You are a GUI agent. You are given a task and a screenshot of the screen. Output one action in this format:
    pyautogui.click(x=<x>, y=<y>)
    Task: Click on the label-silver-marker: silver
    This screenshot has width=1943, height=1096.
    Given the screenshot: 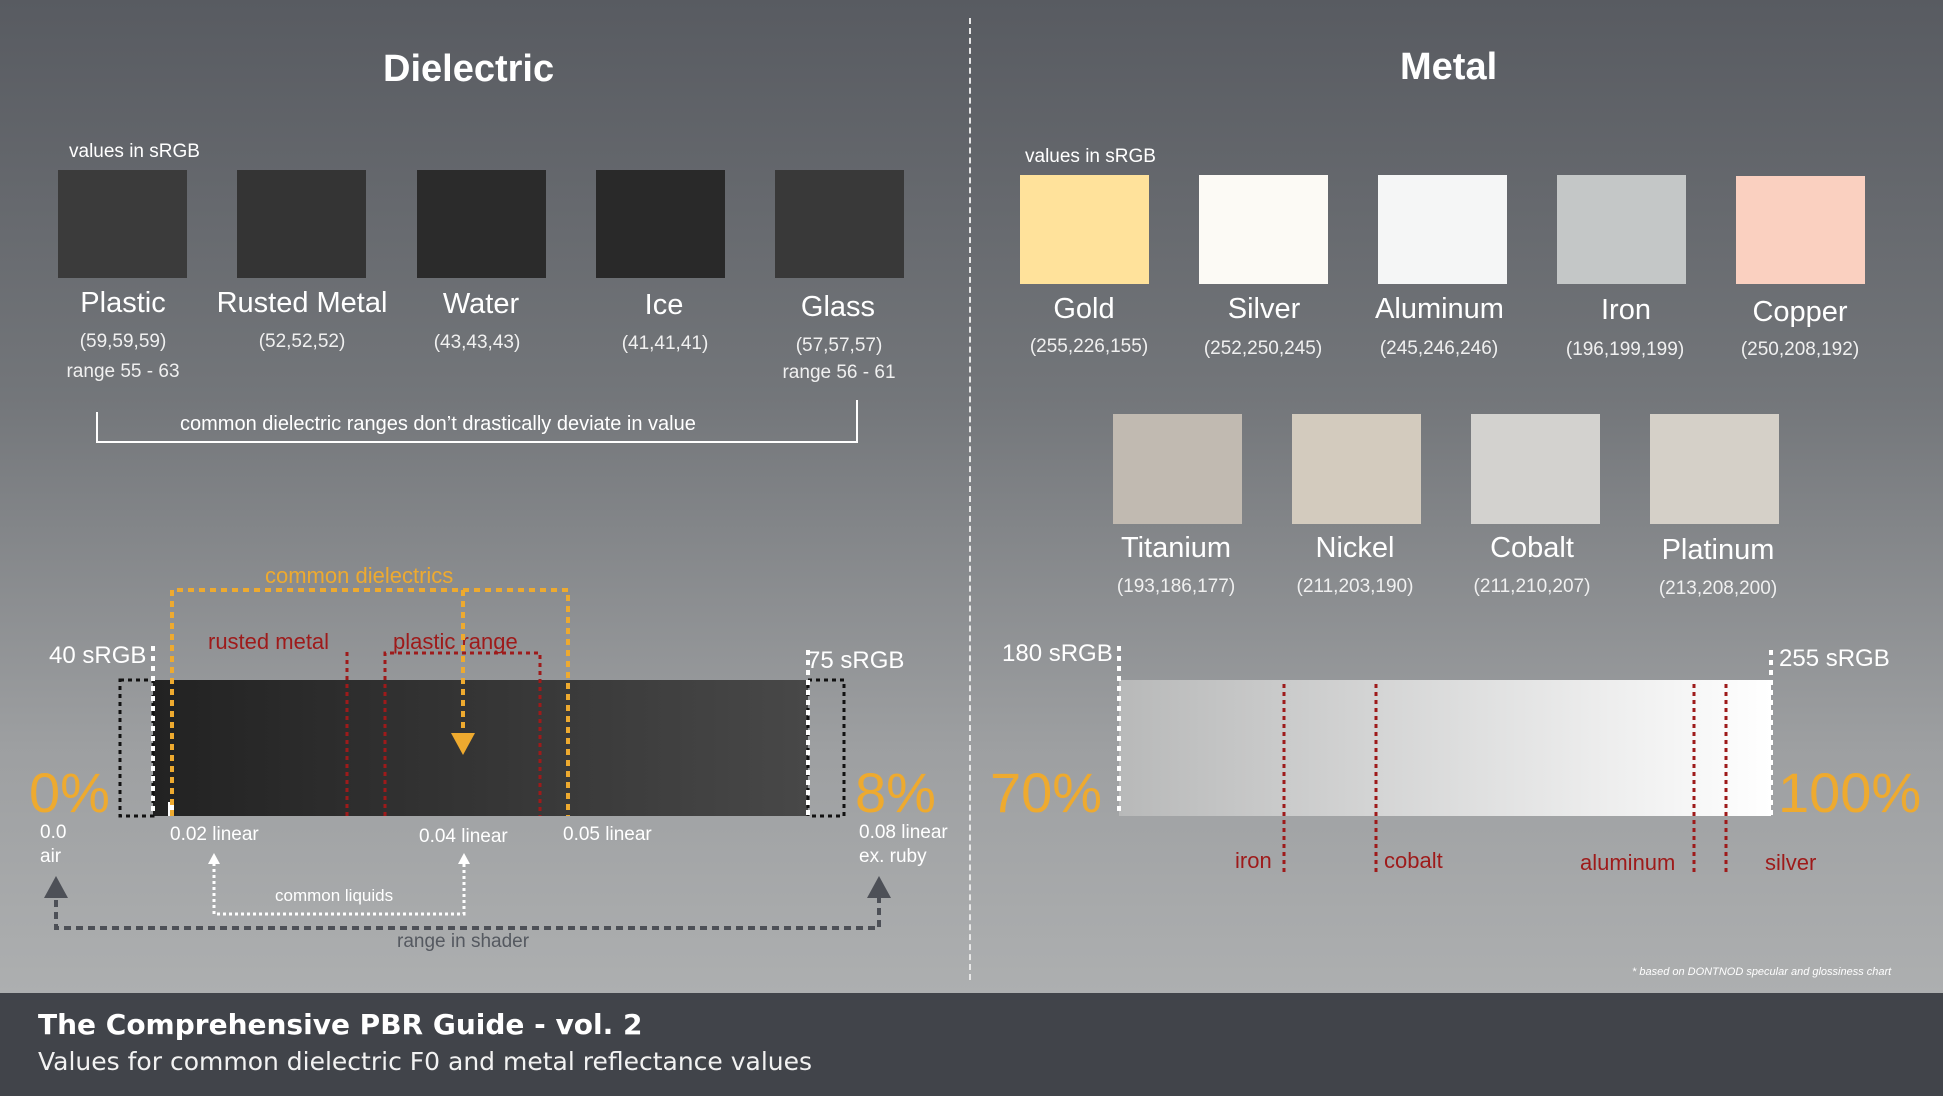 What is the action you would take?
    pyautogui.click(x=1791, y=862)
    